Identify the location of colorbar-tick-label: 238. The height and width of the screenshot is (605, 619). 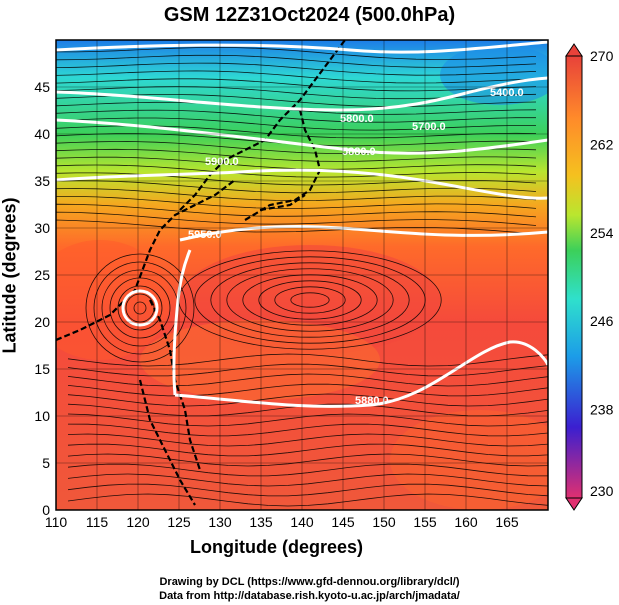
(602, 410).